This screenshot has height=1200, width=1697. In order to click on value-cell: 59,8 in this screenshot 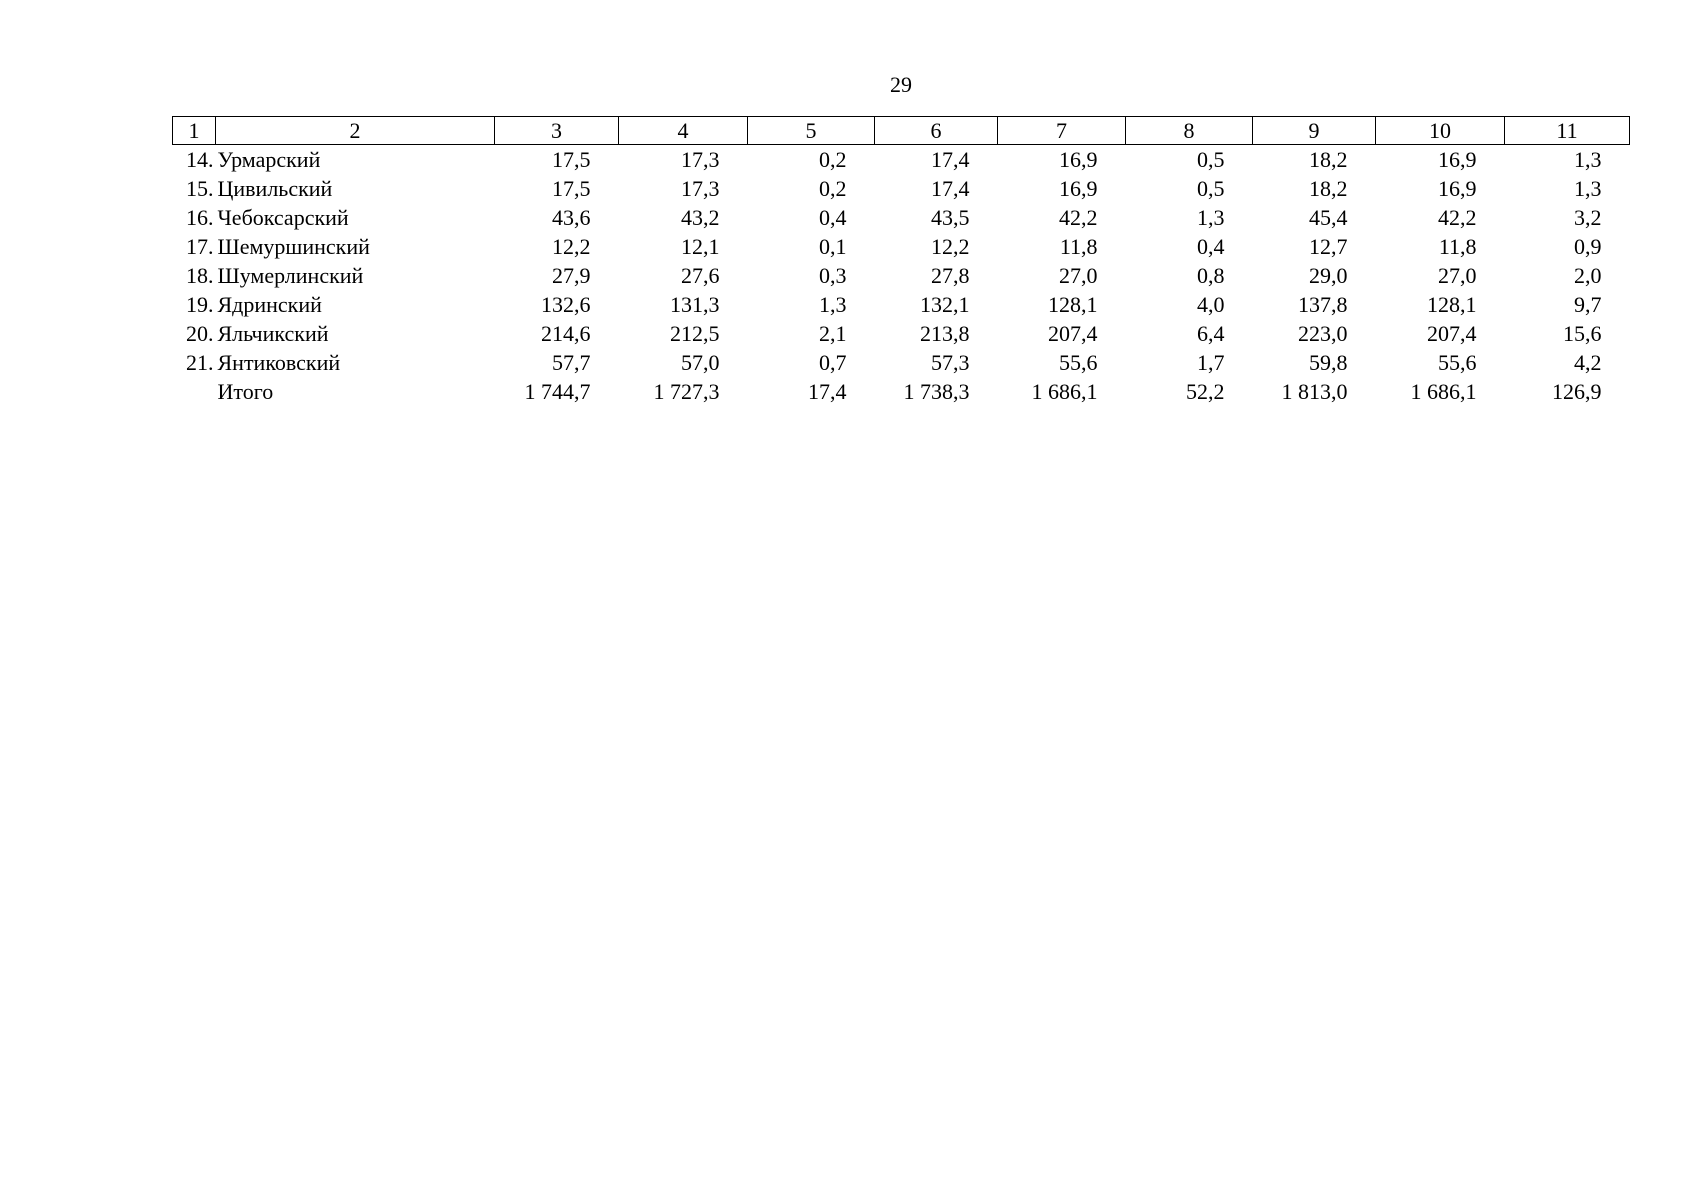, I will do `click(1328, 362)`.